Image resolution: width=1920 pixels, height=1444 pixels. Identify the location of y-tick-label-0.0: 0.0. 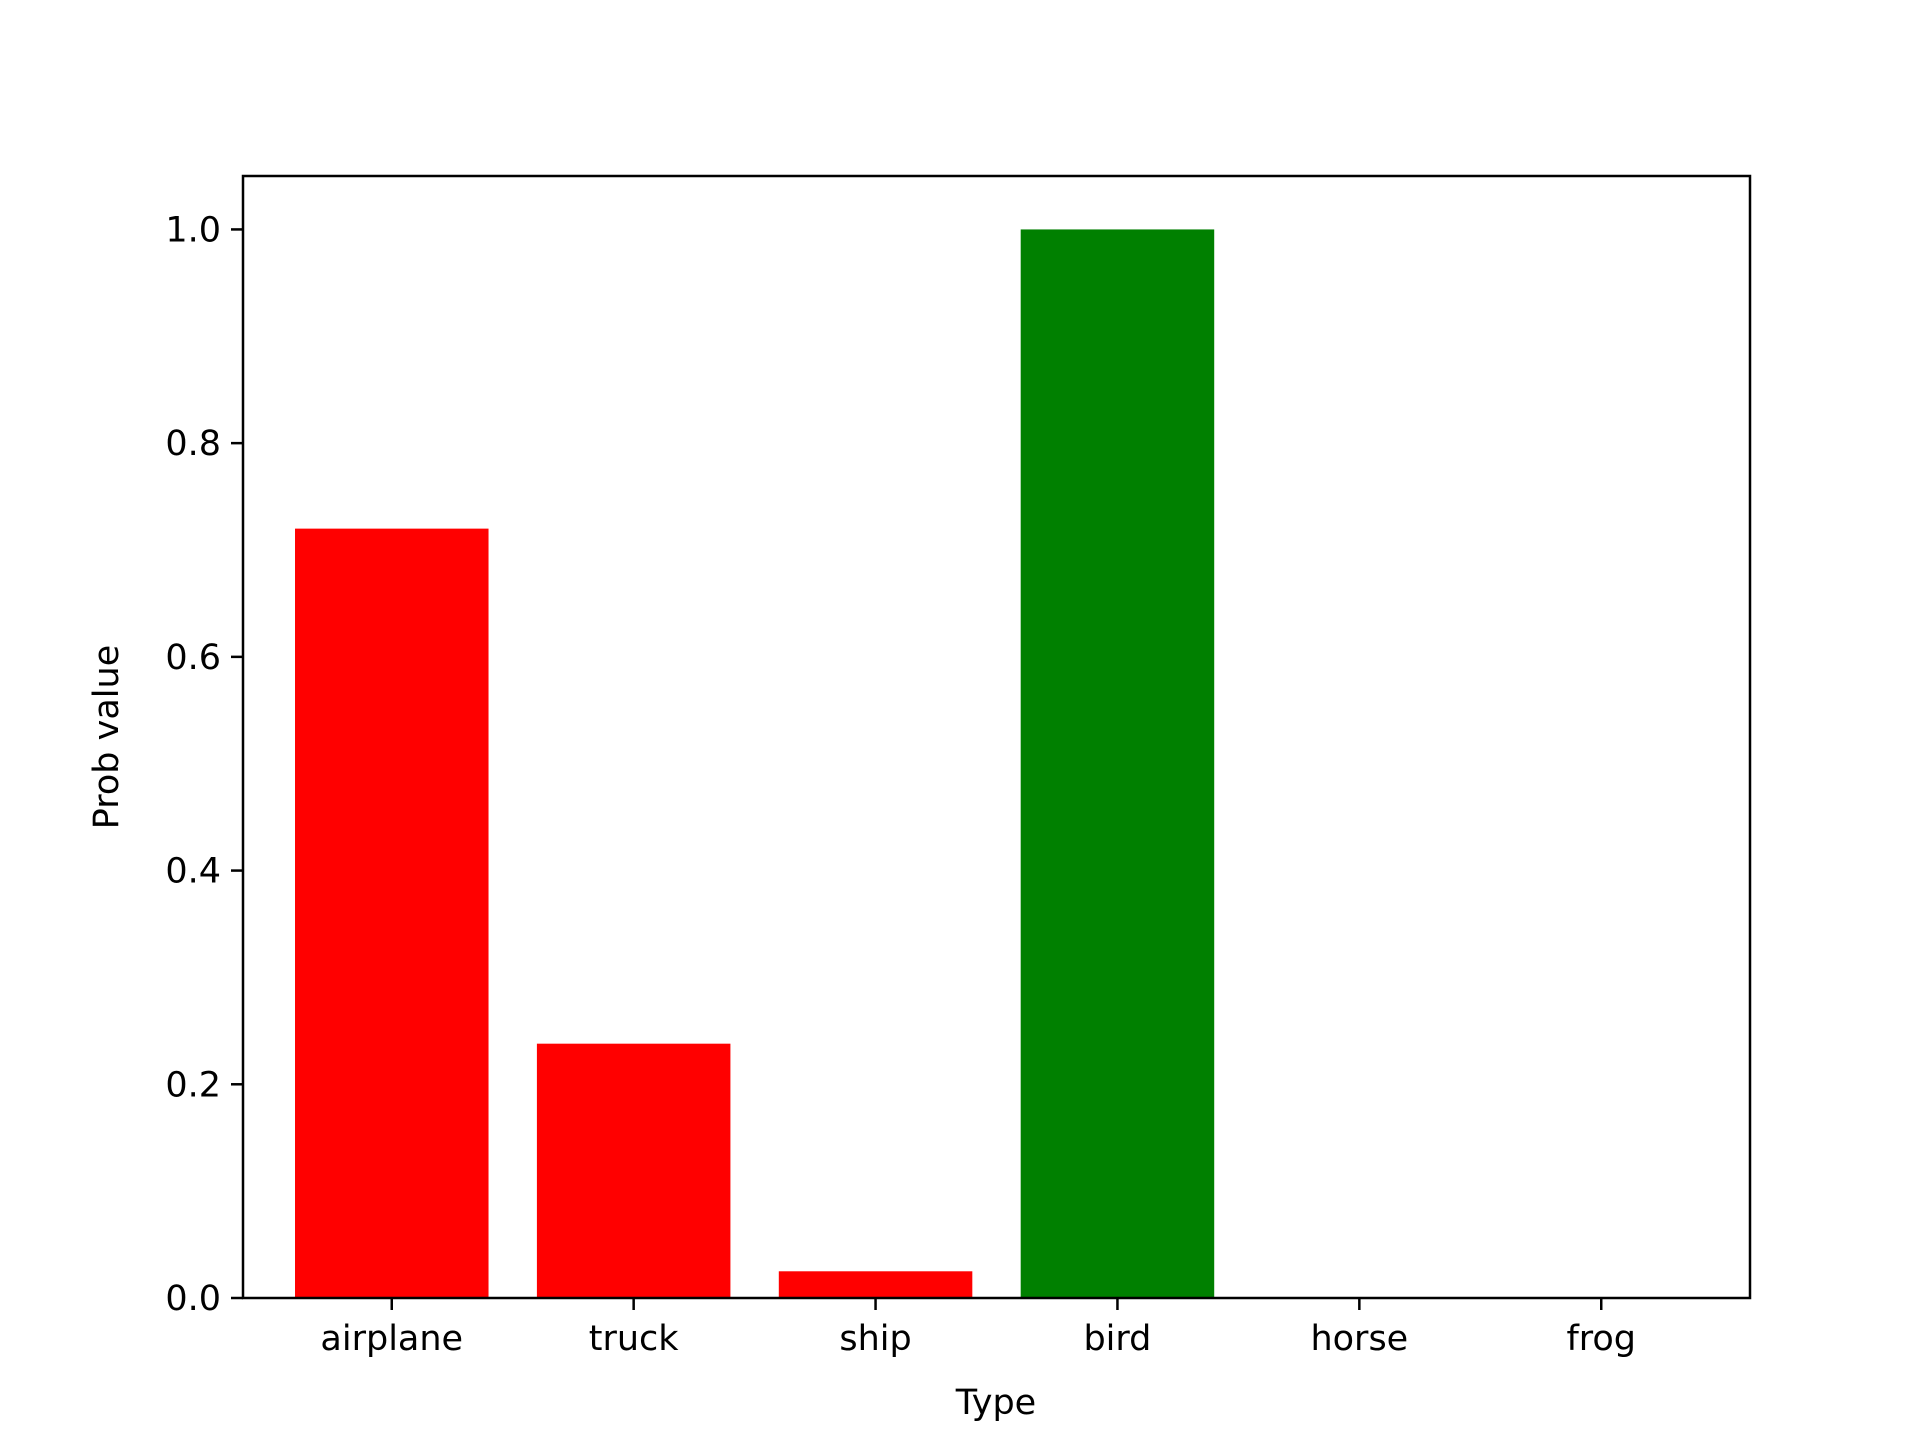
(193, 1299).